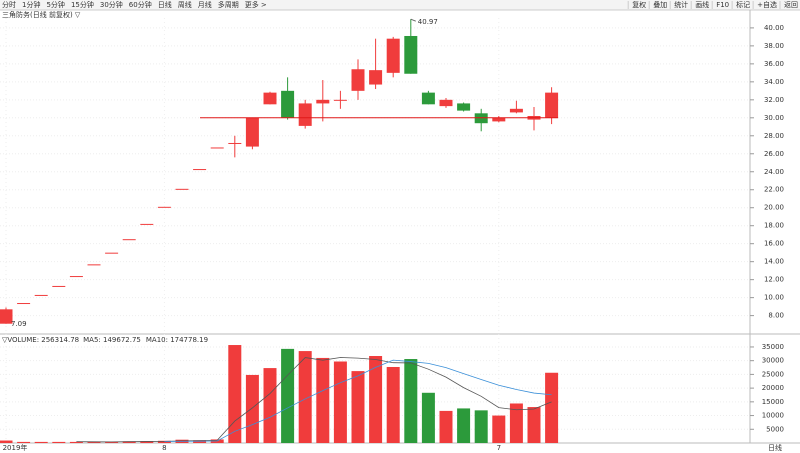  Describe the element at coordinates (774, 190) in the screenshot. I see `y-tick-label: 22.00` at that location.